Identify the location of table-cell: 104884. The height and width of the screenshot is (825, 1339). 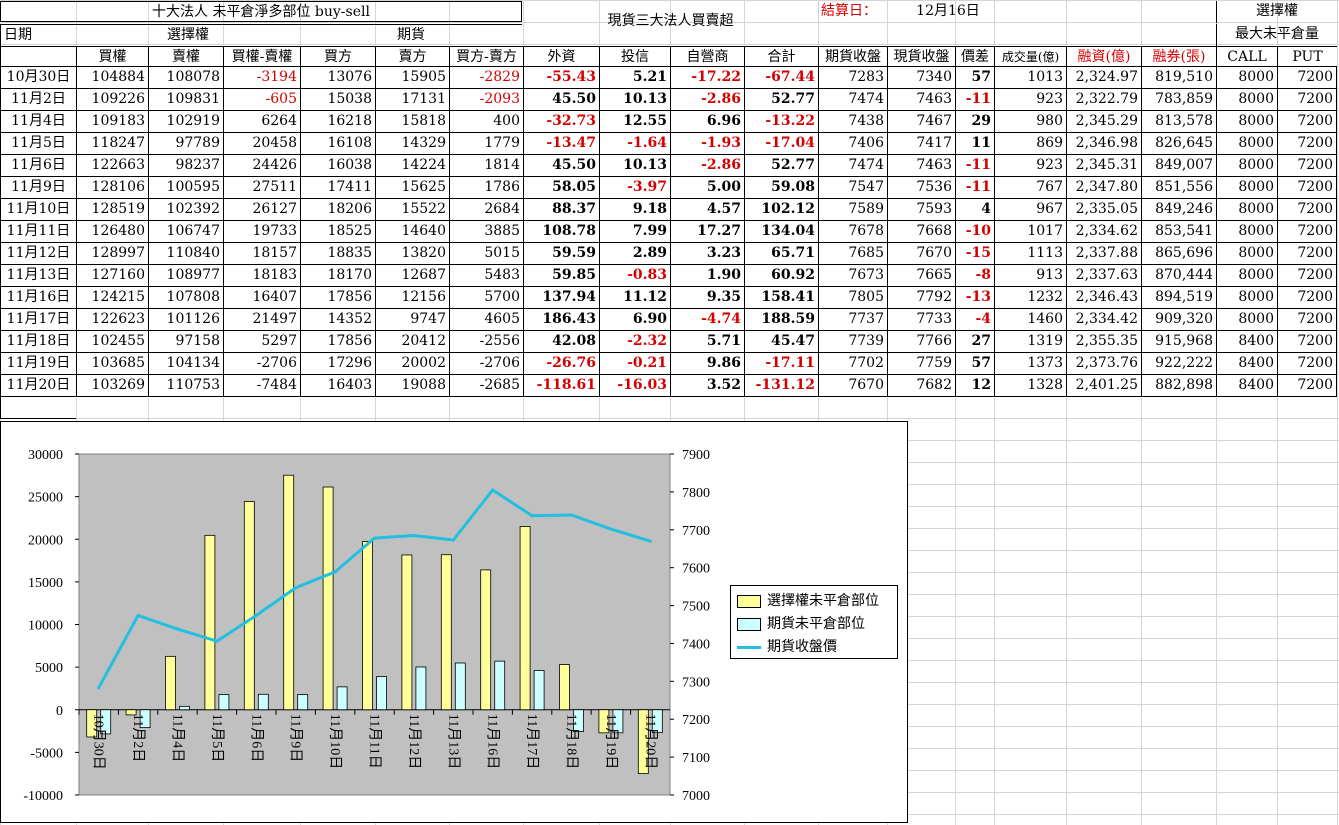
(112, 78).